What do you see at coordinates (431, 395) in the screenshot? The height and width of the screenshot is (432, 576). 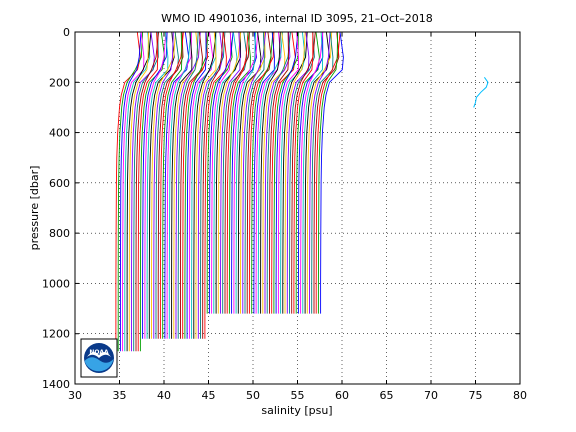 I see `x-tick-label: 70` at bounding box center [431, 395].